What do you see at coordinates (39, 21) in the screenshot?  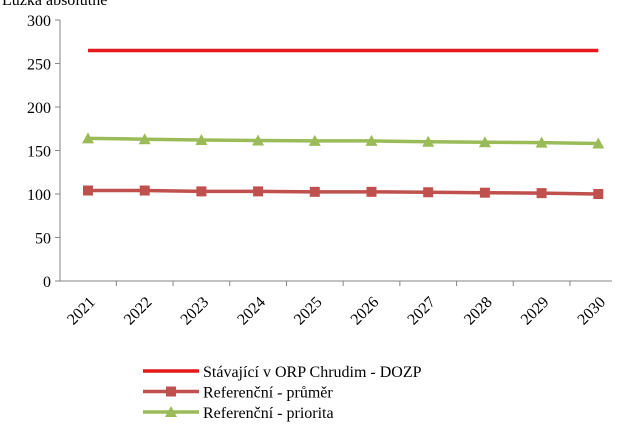 I see `y-tick-label: 300` at bounding box center [39, 21].